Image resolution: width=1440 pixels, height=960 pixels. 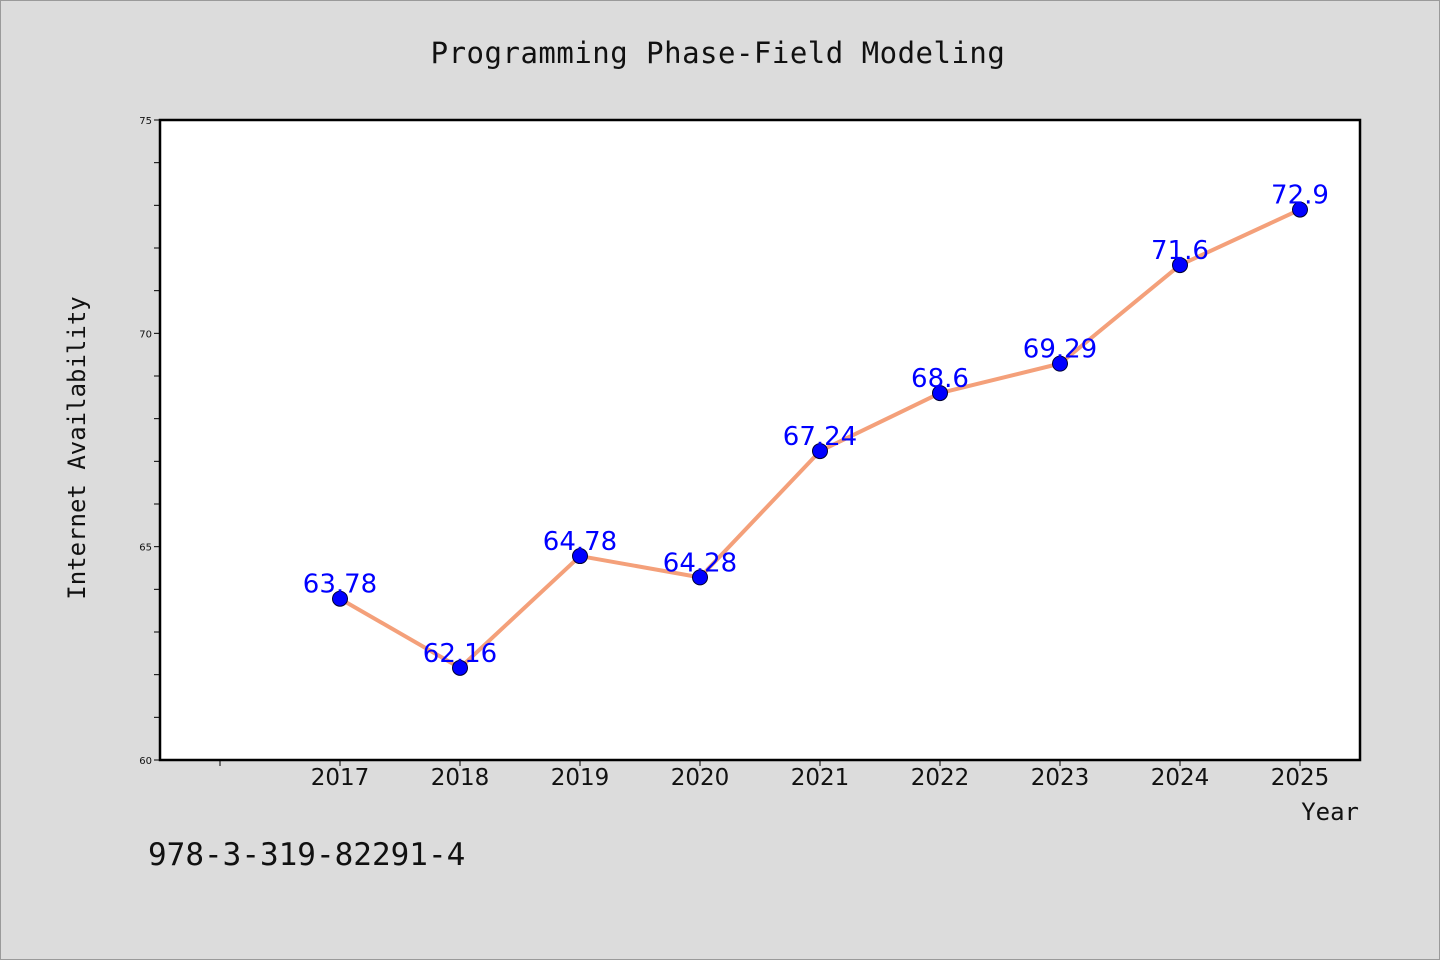 I want to click on data-label: 64.78, so click(x=580, y=542).